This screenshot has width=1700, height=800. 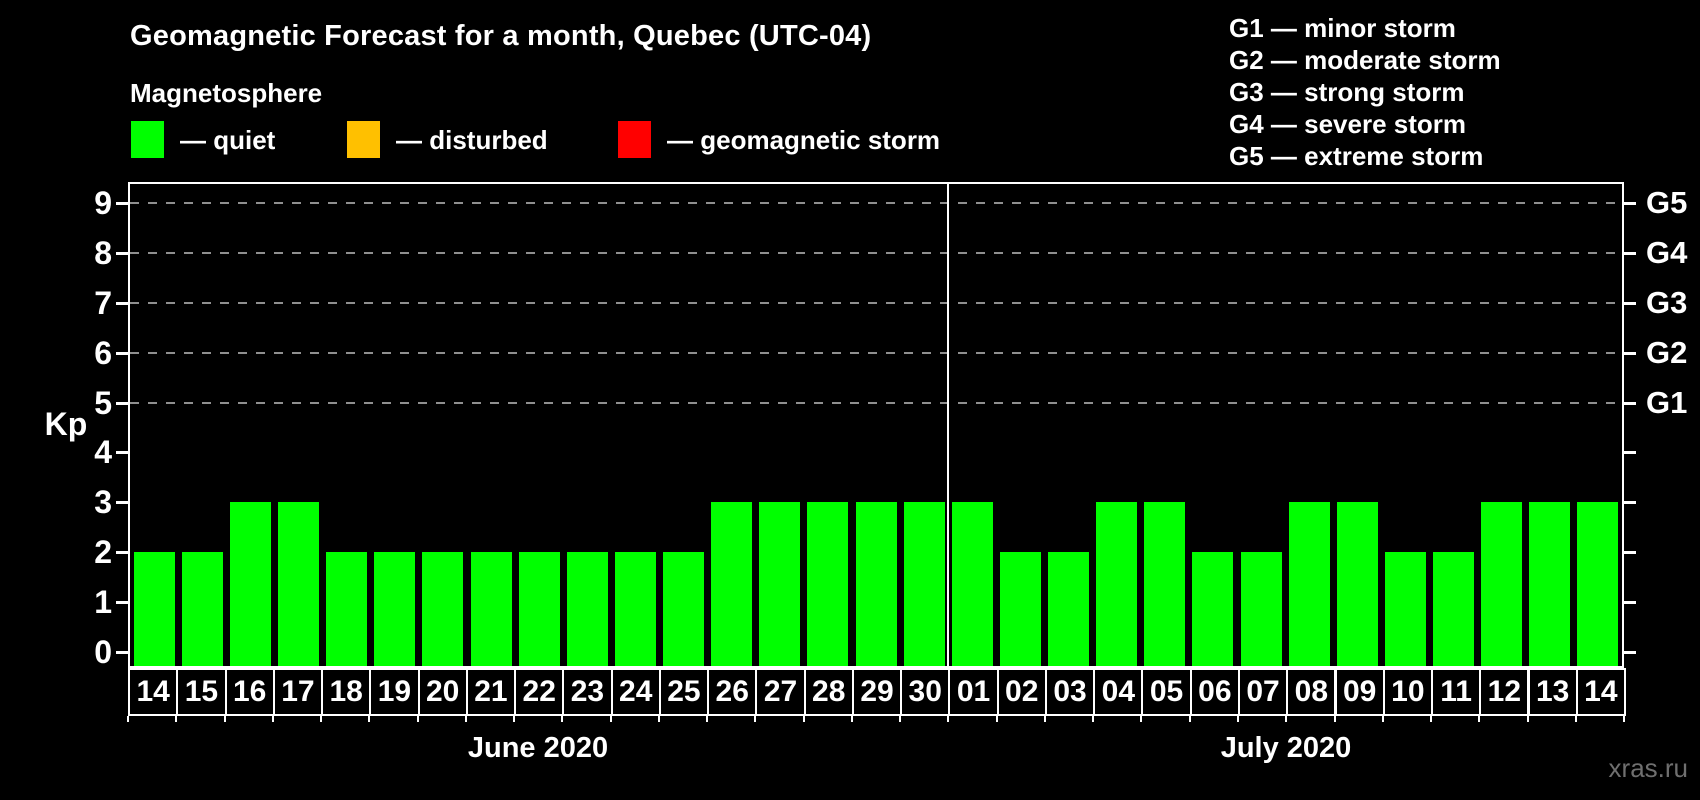 What do you see at coordinates (103, 502) in the screenshot?
I see `y-tick-label: 3` at bounding box center [103, 502].